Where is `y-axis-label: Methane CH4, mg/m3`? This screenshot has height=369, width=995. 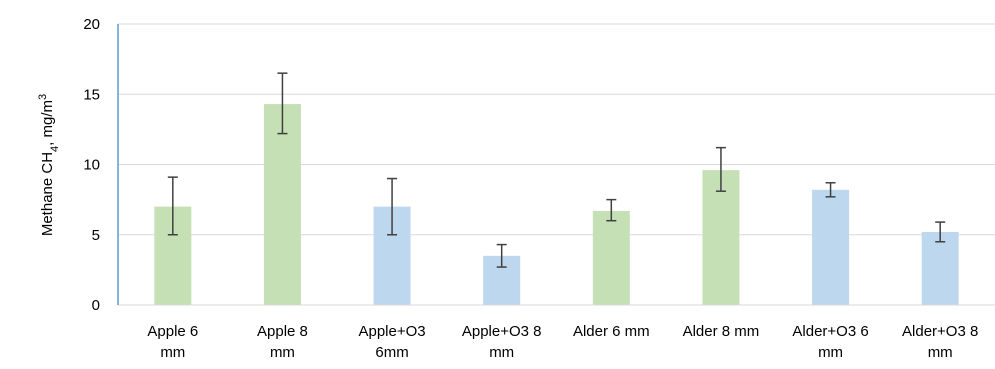
y-axis-label: Methane CH4, mg/m3 is located at coordinates (49, 165).